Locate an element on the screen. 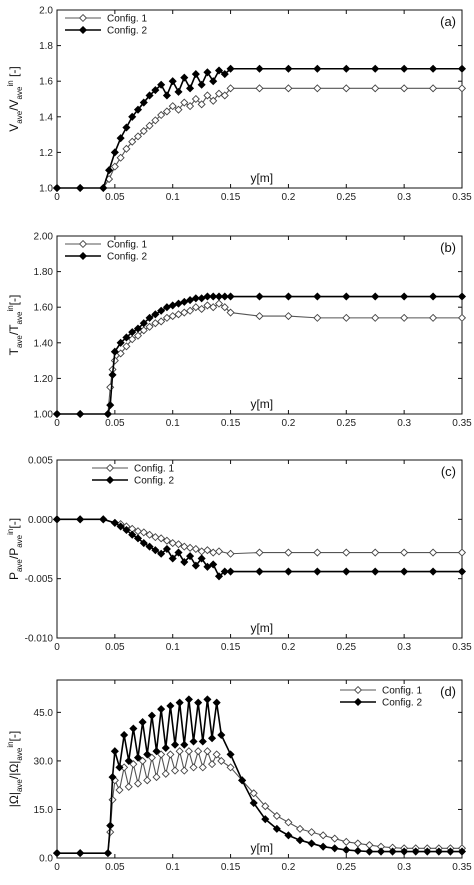  legend-label: Config. 2 is located at coordinates (127, 31).